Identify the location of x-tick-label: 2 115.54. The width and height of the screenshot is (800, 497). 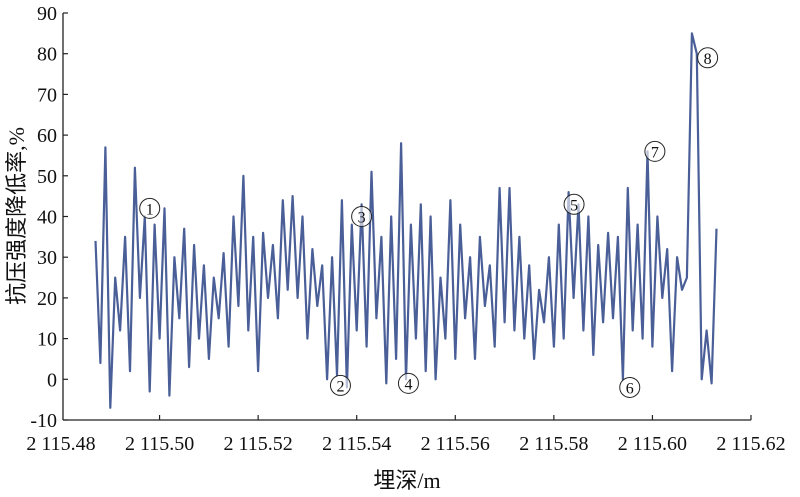
(356, 444).